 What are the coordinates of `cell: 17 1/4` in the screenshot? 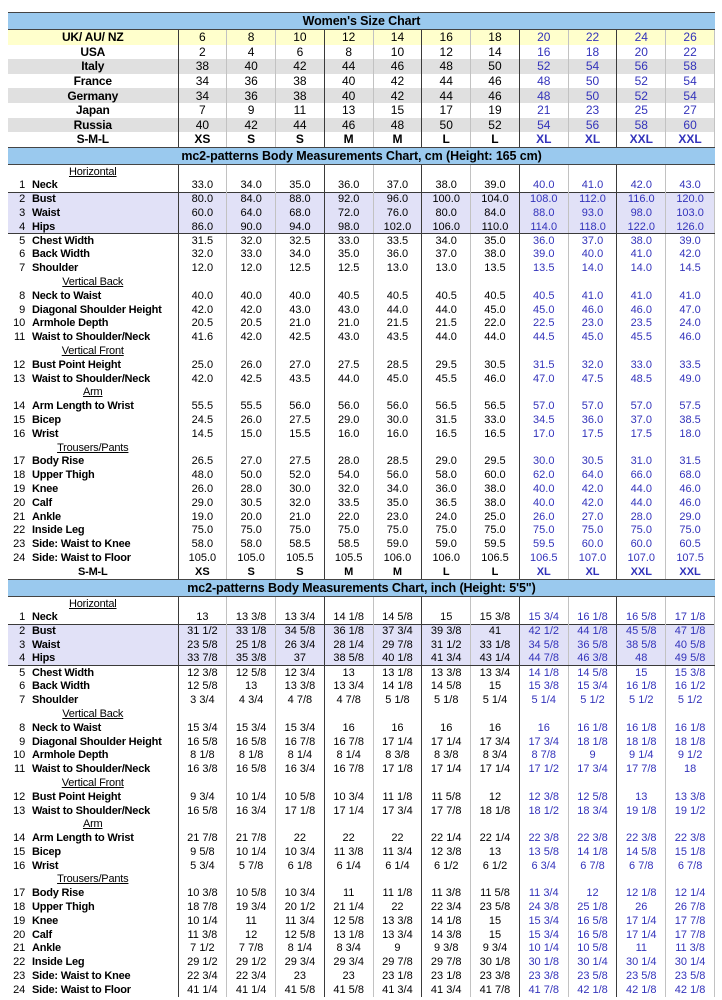 It's located at (641, 934).